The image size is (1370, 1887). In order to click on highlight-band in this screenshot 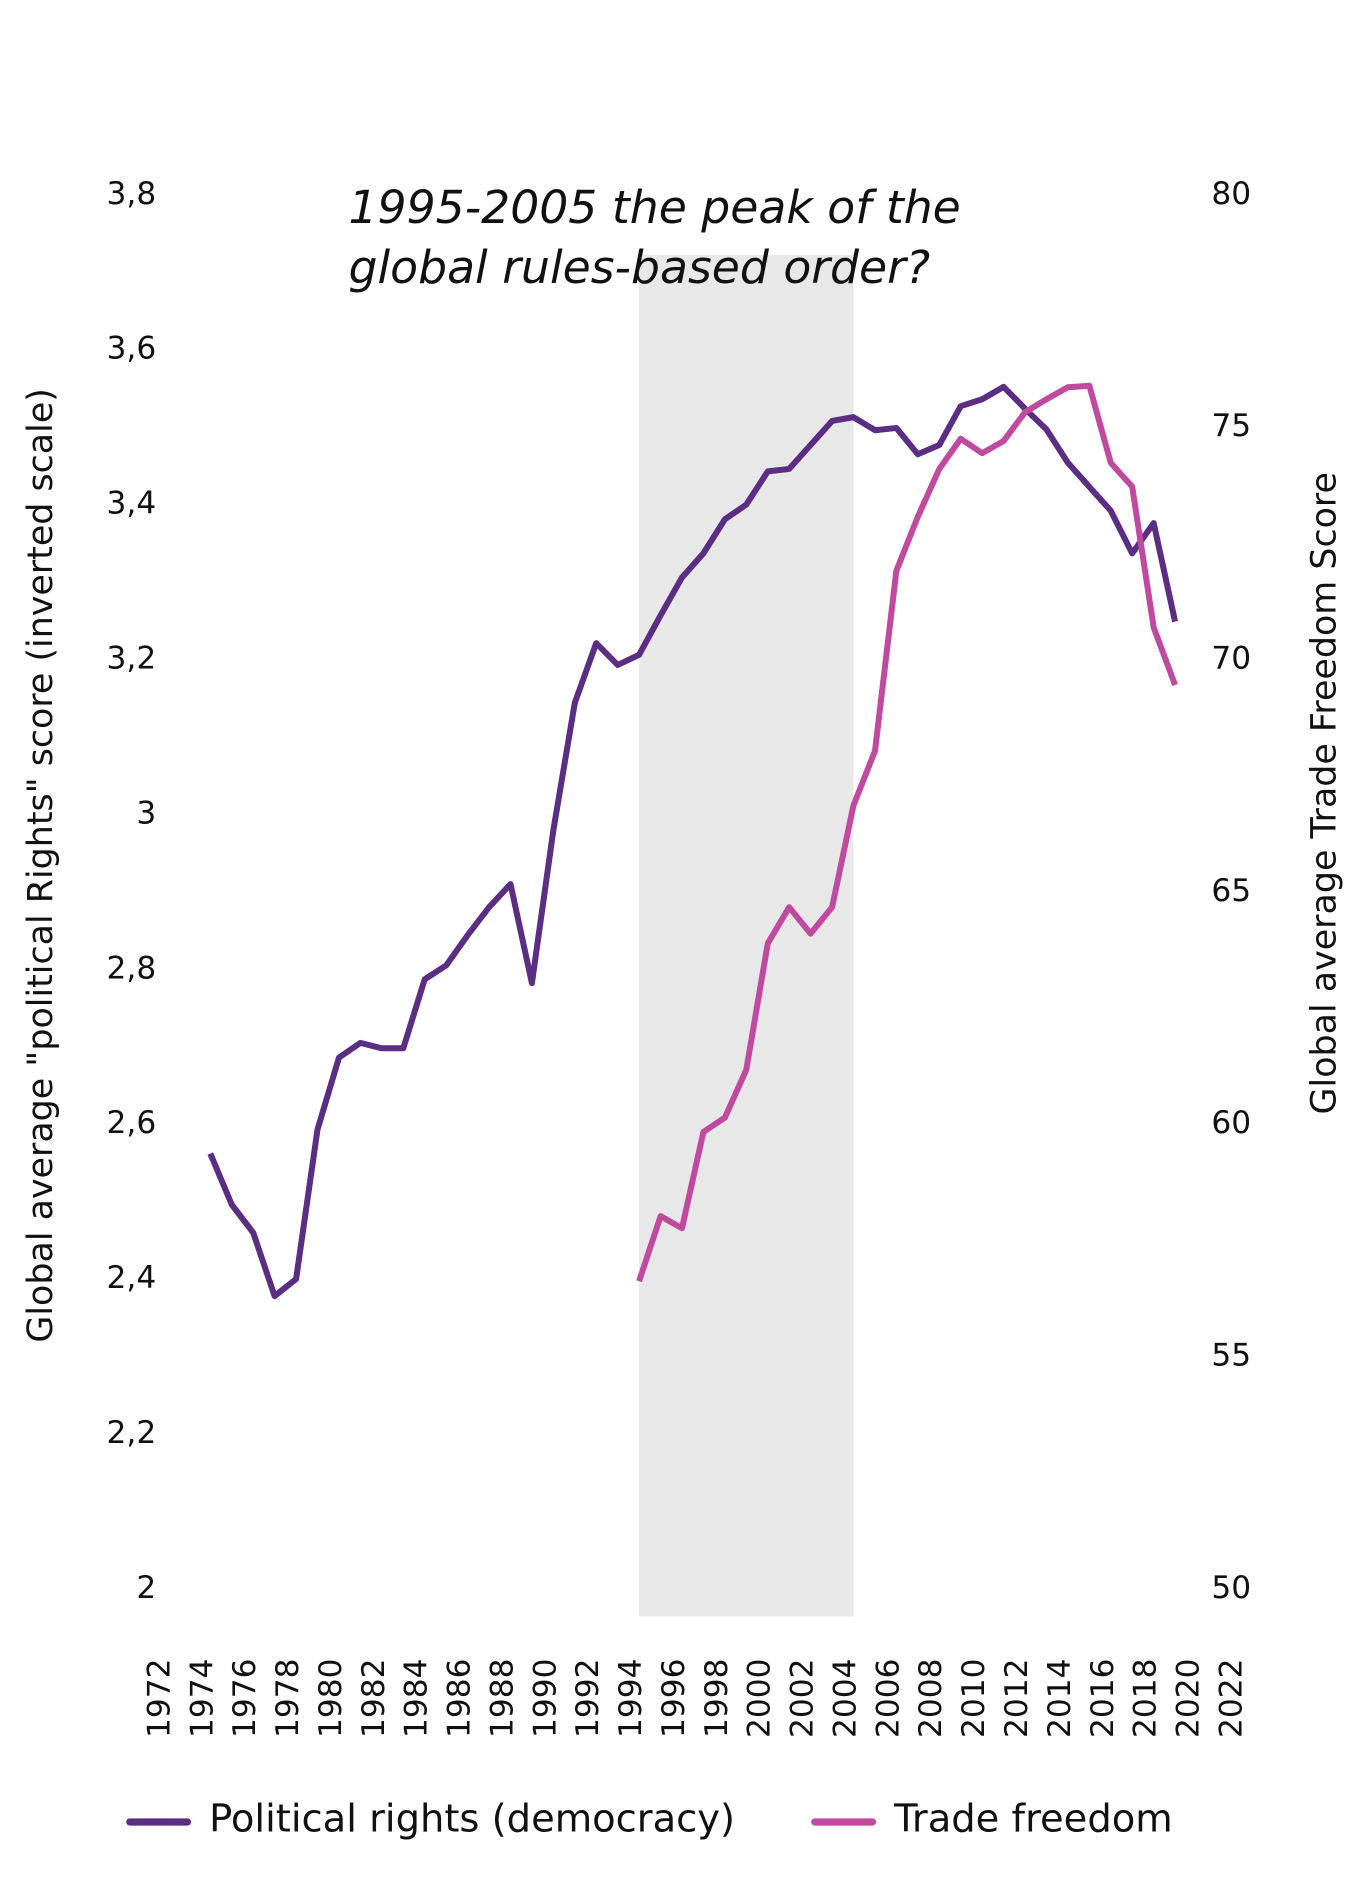, I will do `click(746, 935)`.